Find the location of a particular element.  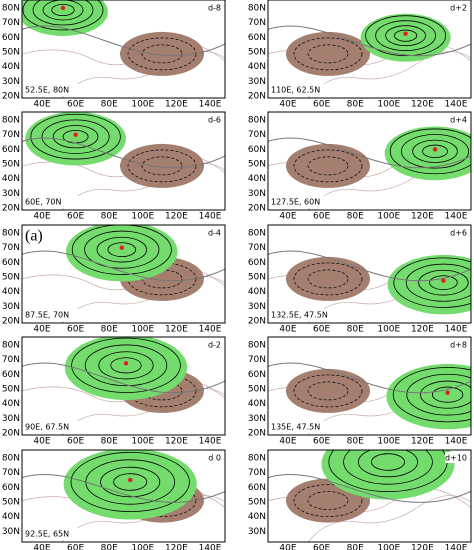

lag-label: d+6 is located at coordinates (458, 233).